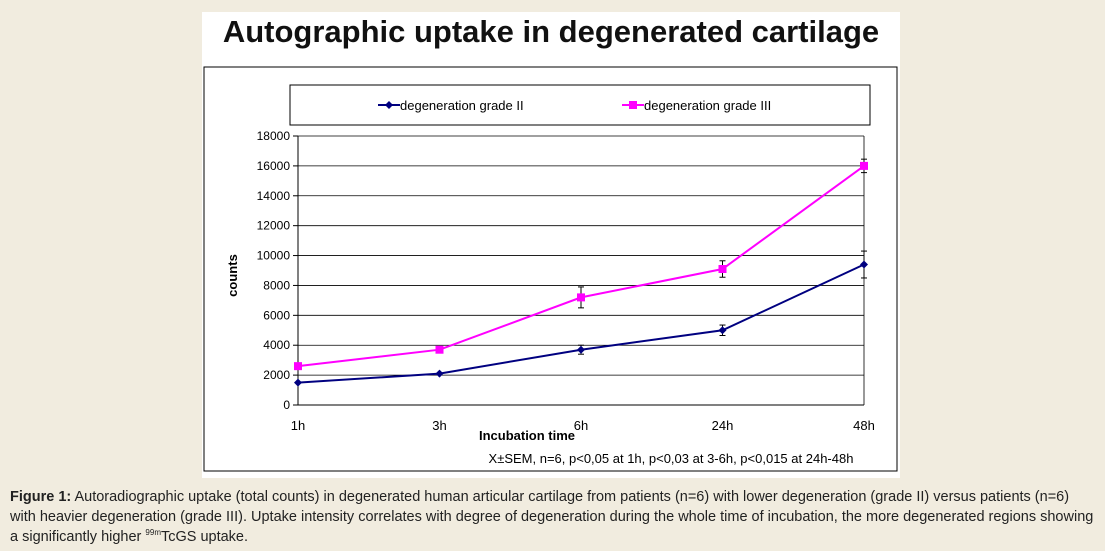  I want to click on y-tick-label: 14000, so click(274, 196).